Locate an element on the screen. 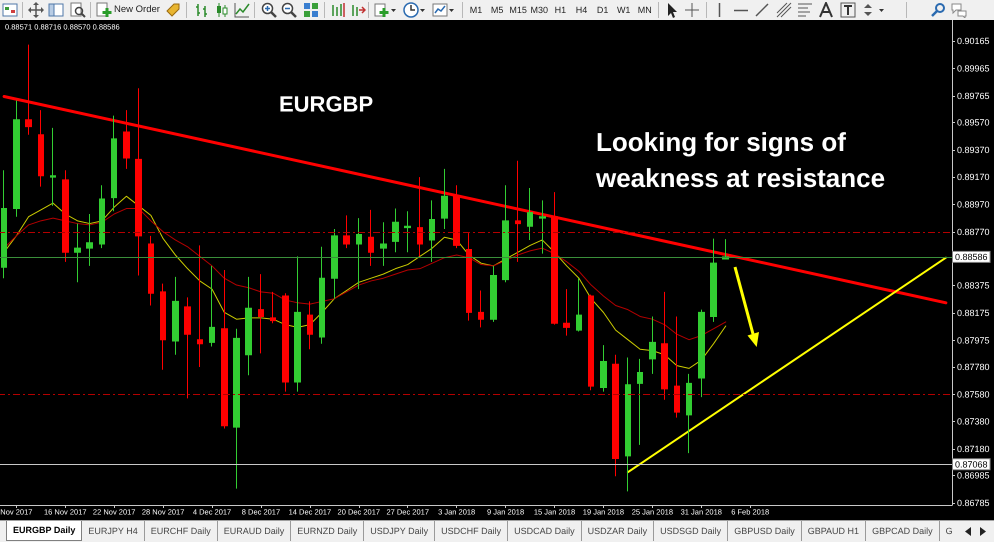 The height and width of the screenshot is (542, 994). y-tick-label: 0.87180 is located at coordinates (973, 449).